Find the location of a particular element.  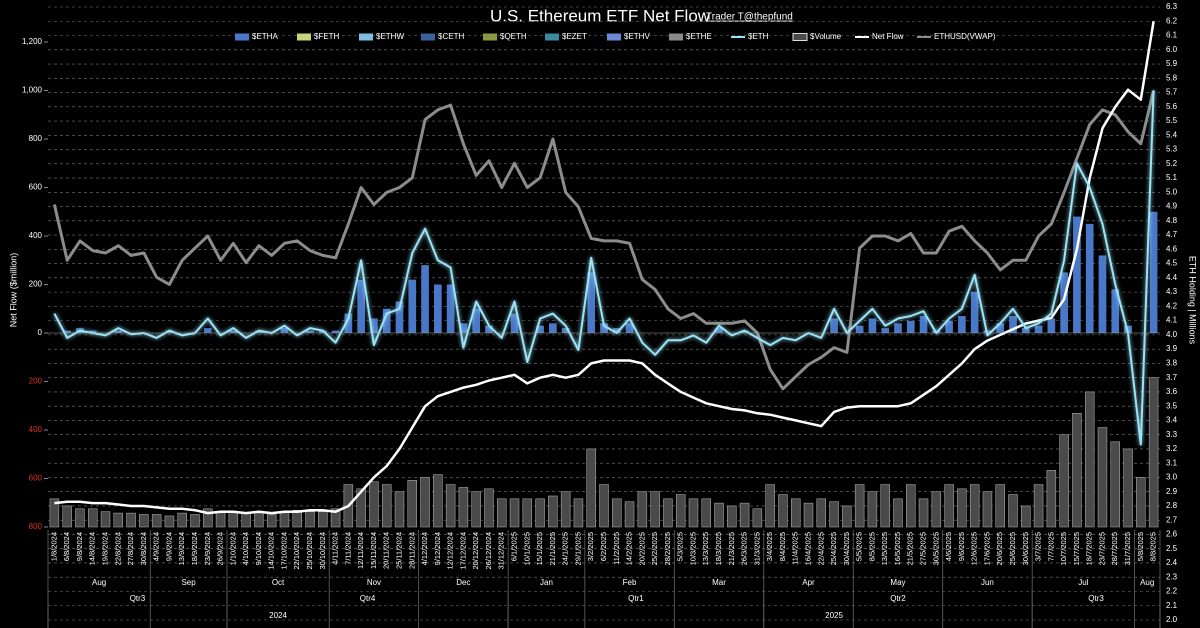

x-tick-label: 17/6/2025 is located at coordinates (986, 548).